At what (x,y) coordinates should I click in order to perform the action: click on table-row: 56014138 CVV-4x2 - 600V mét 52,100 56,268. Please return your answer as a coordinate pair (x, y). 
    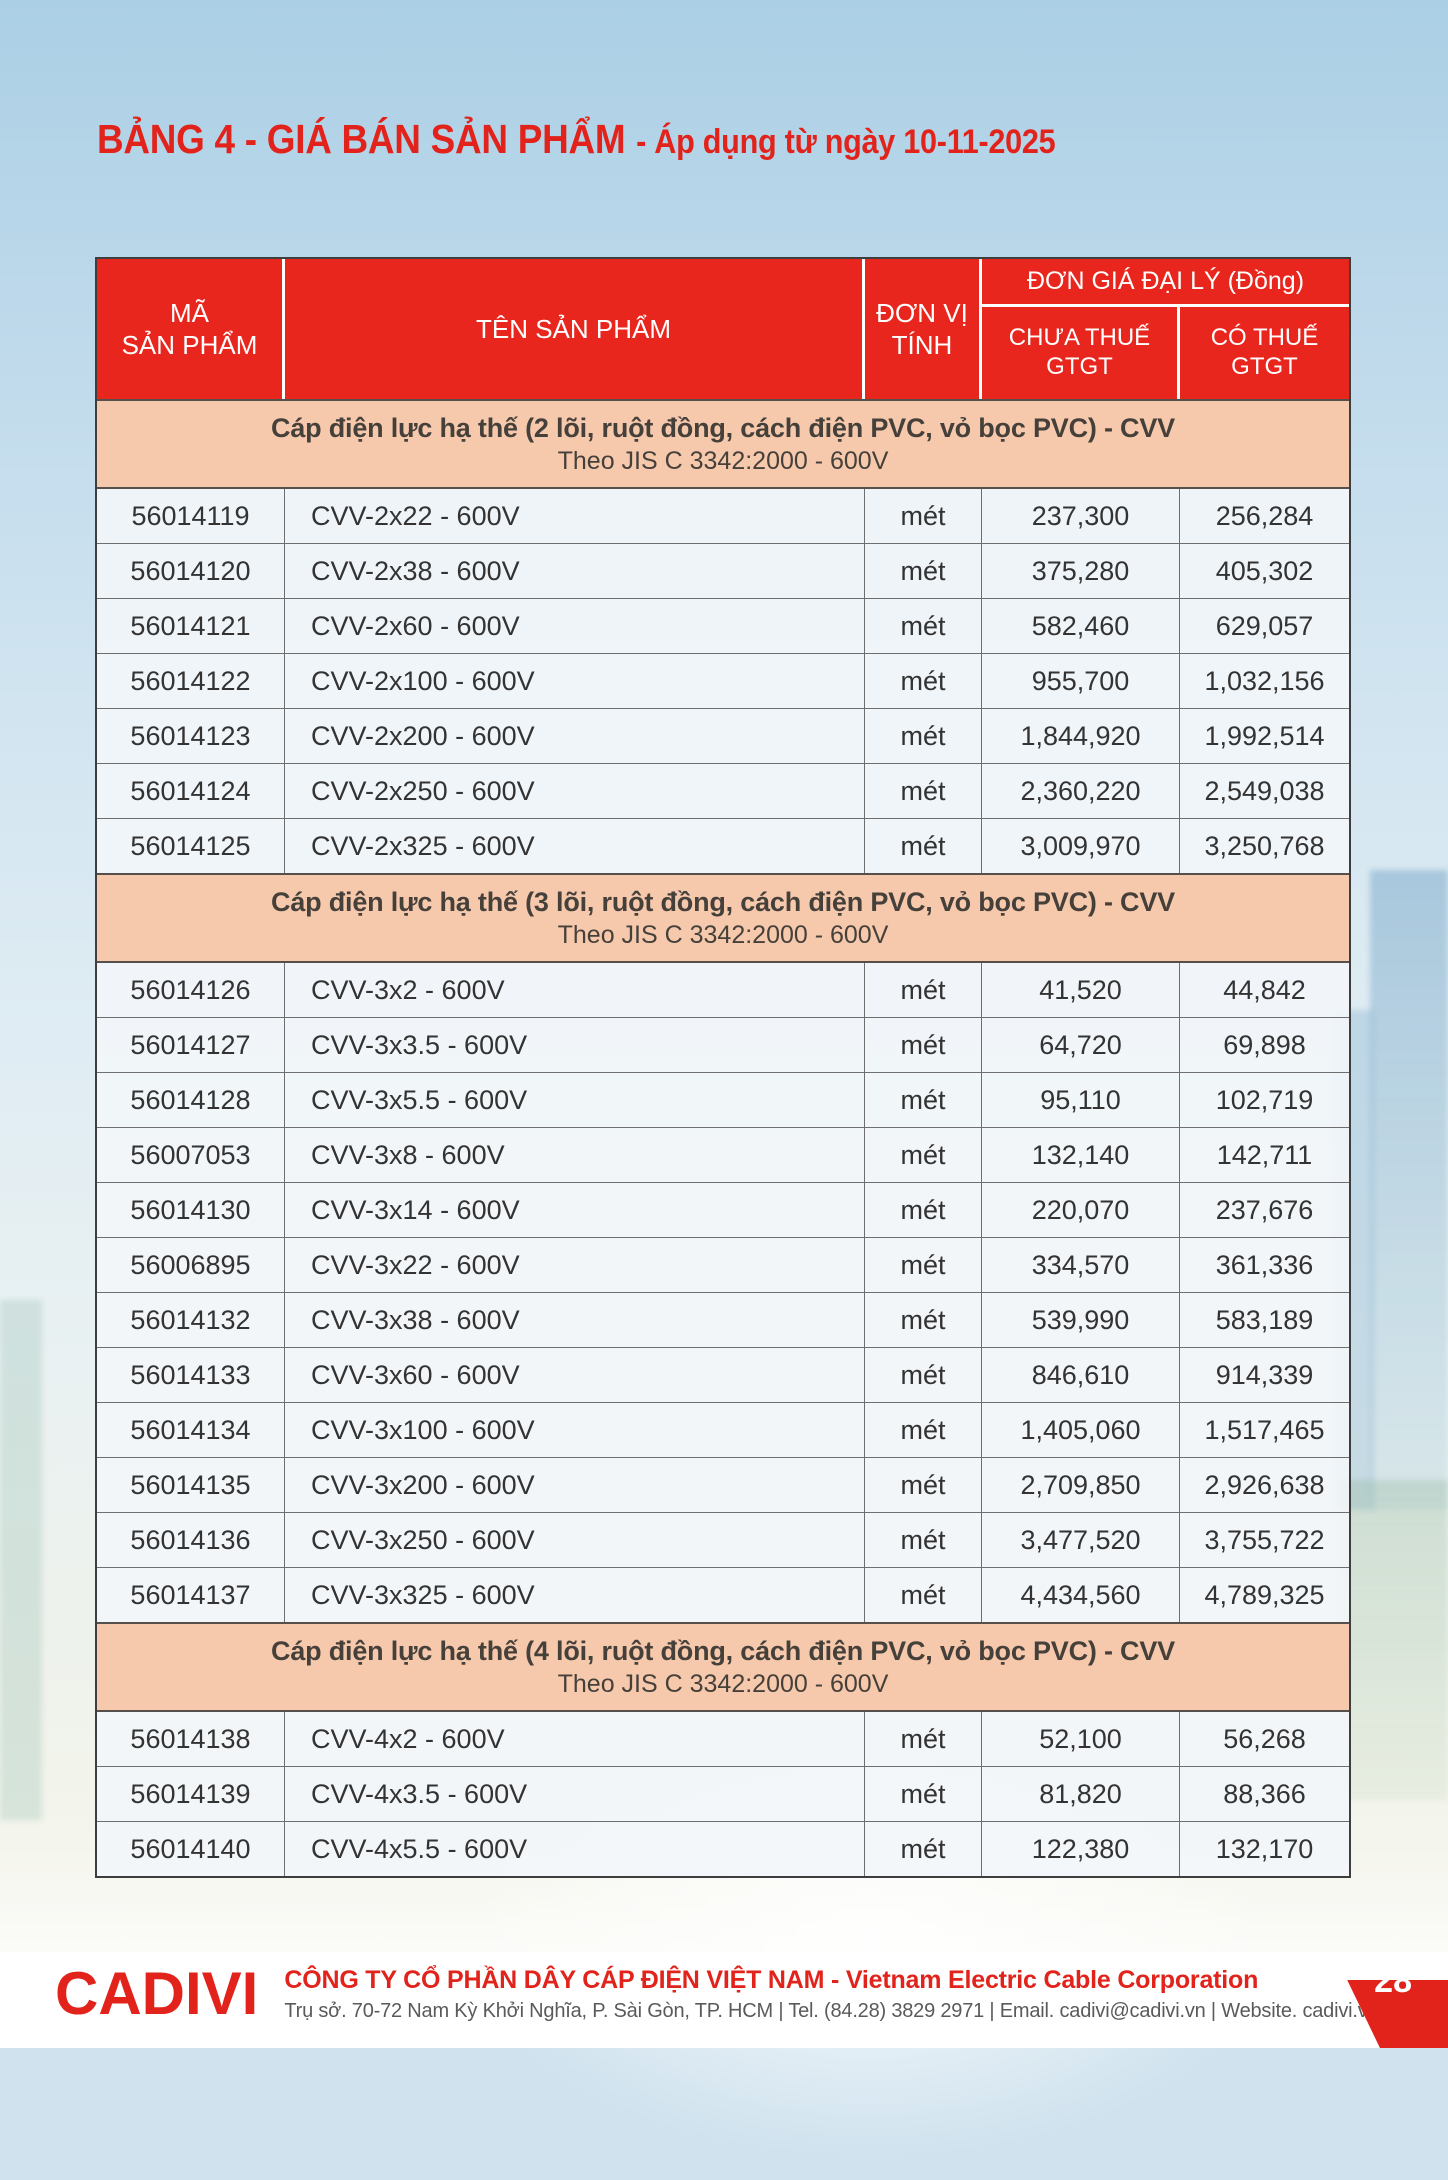
    Looking at the image, I should click on (723, 1739).